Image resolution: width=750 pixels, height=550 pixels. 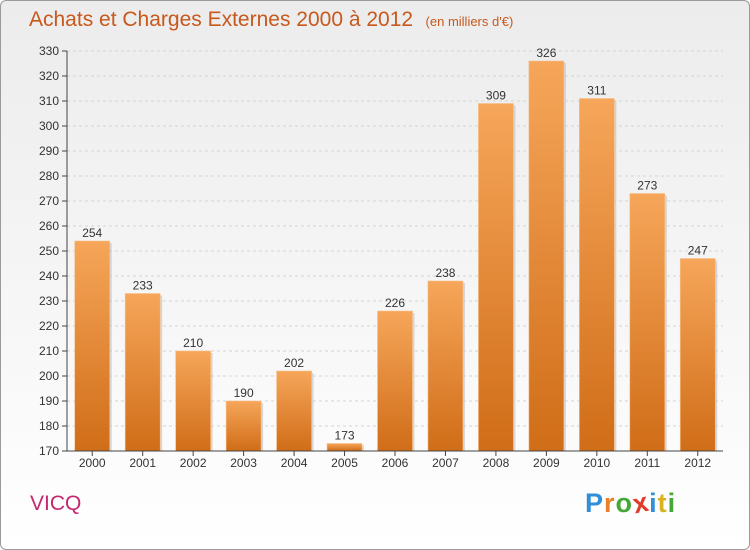 I want to click on y-tick-label: 210, so click(x=49, y=351).